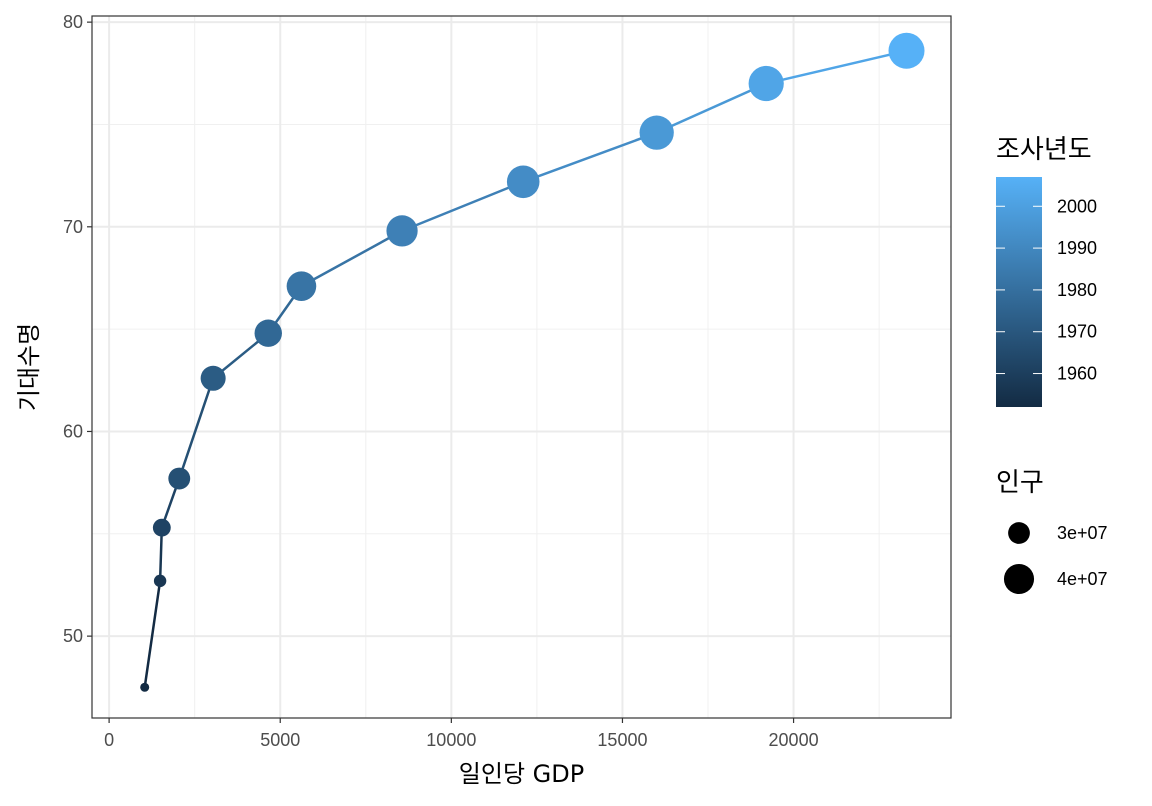  I want to click on colorbar-label: 2000, so click(1077, 206).